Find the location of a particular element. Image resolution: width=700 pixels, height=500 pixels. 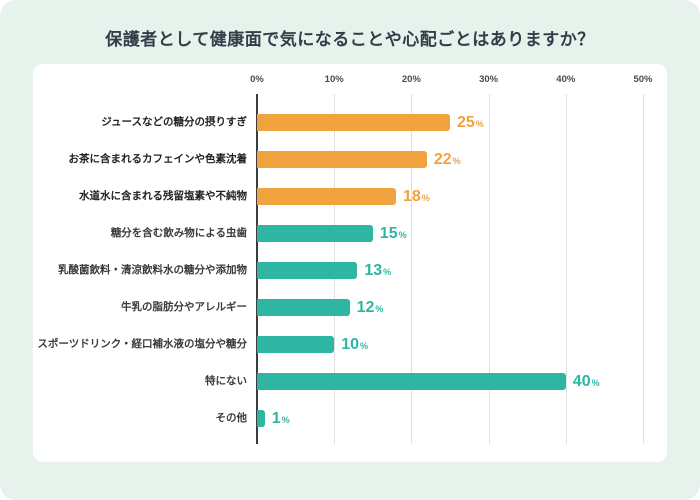

chart-row: 25% is located at coordinates (450, 122).